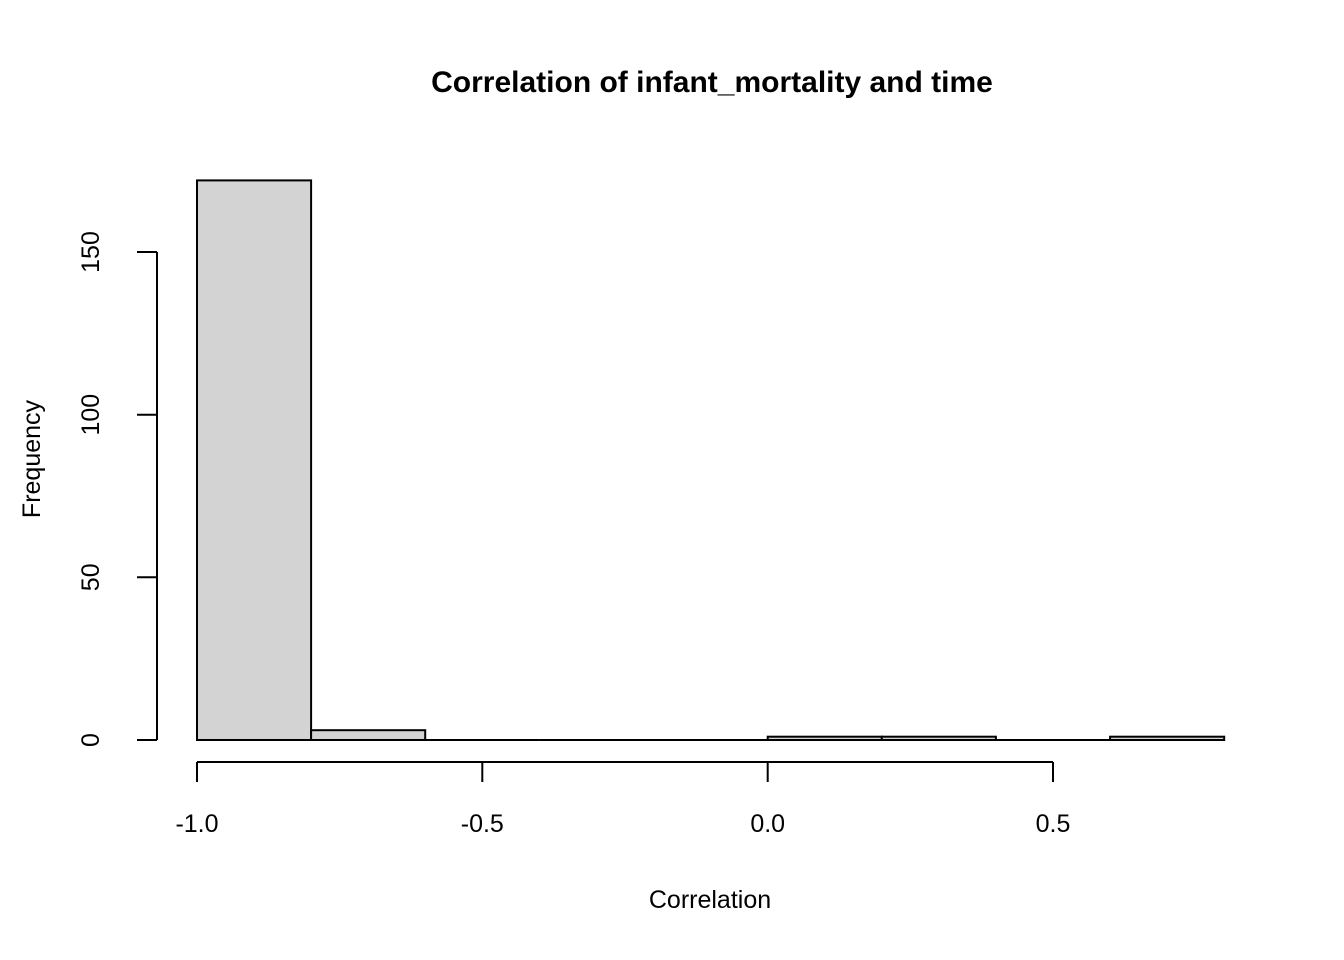  I want to click on x-tick-label: -0.5, so click(482, 824).